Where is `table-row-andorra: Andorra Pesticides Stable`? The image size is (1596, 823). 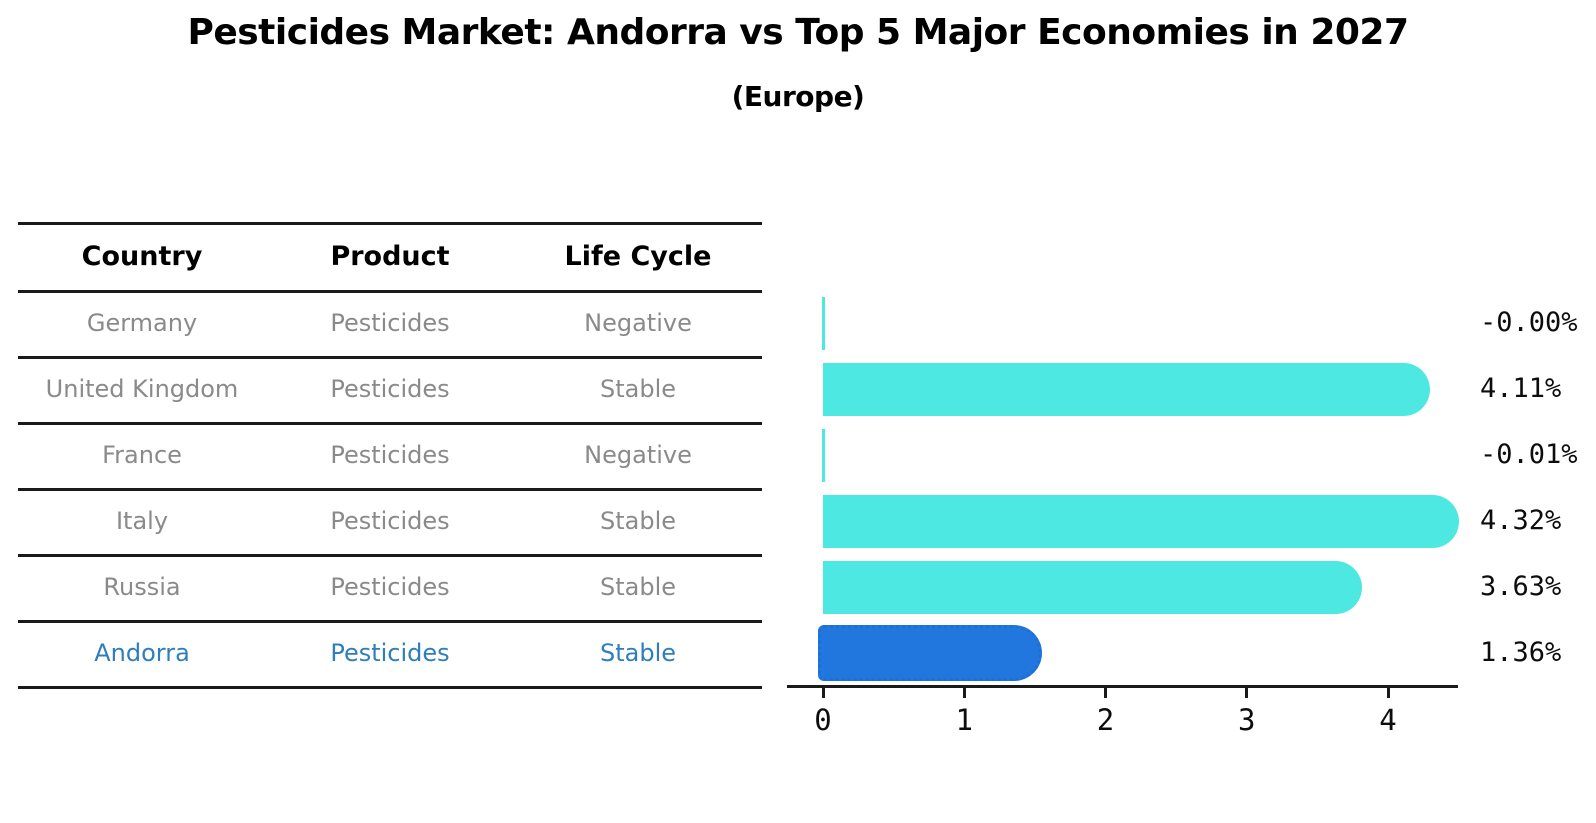 table-row-andorra: Andorra Pesticides Stable is located at coordinates (390, 653).